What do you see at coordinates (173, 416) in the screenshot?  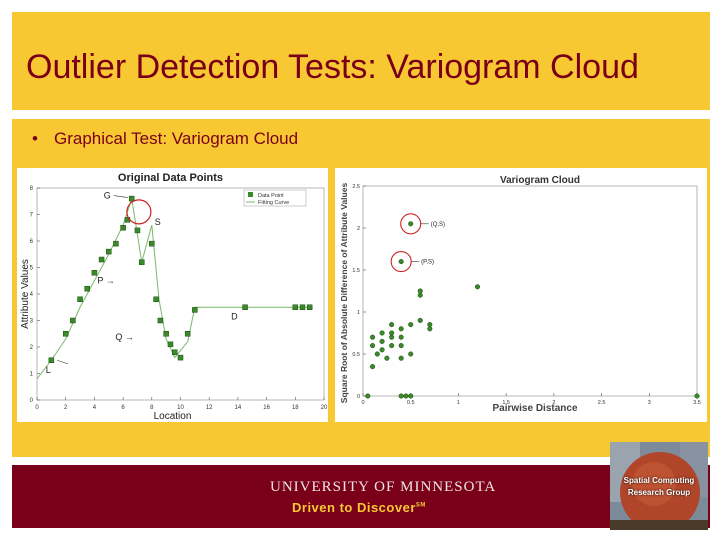 I see `x-axis-label: Location` at bounding box center [173, 416].